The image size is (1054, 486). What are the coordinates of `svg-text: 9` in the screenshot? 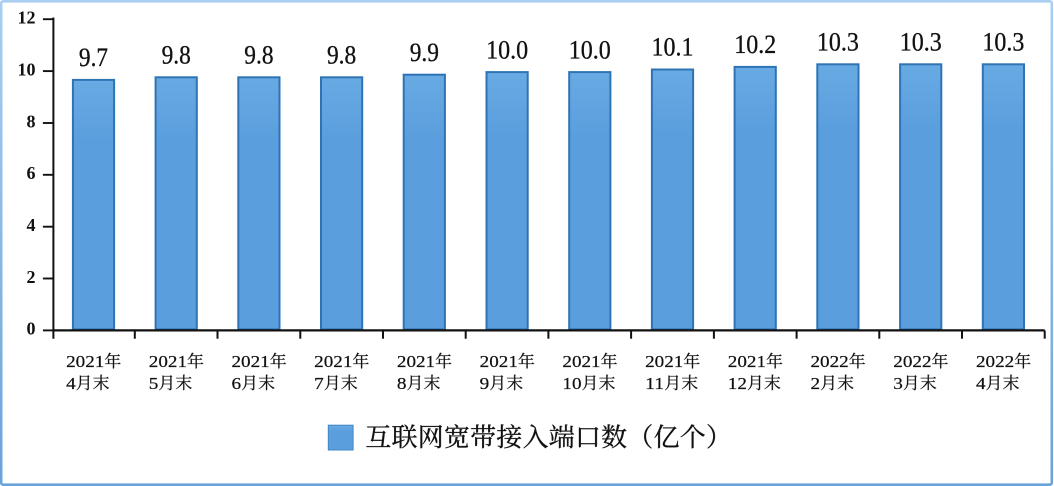 It's located at (485, 383).